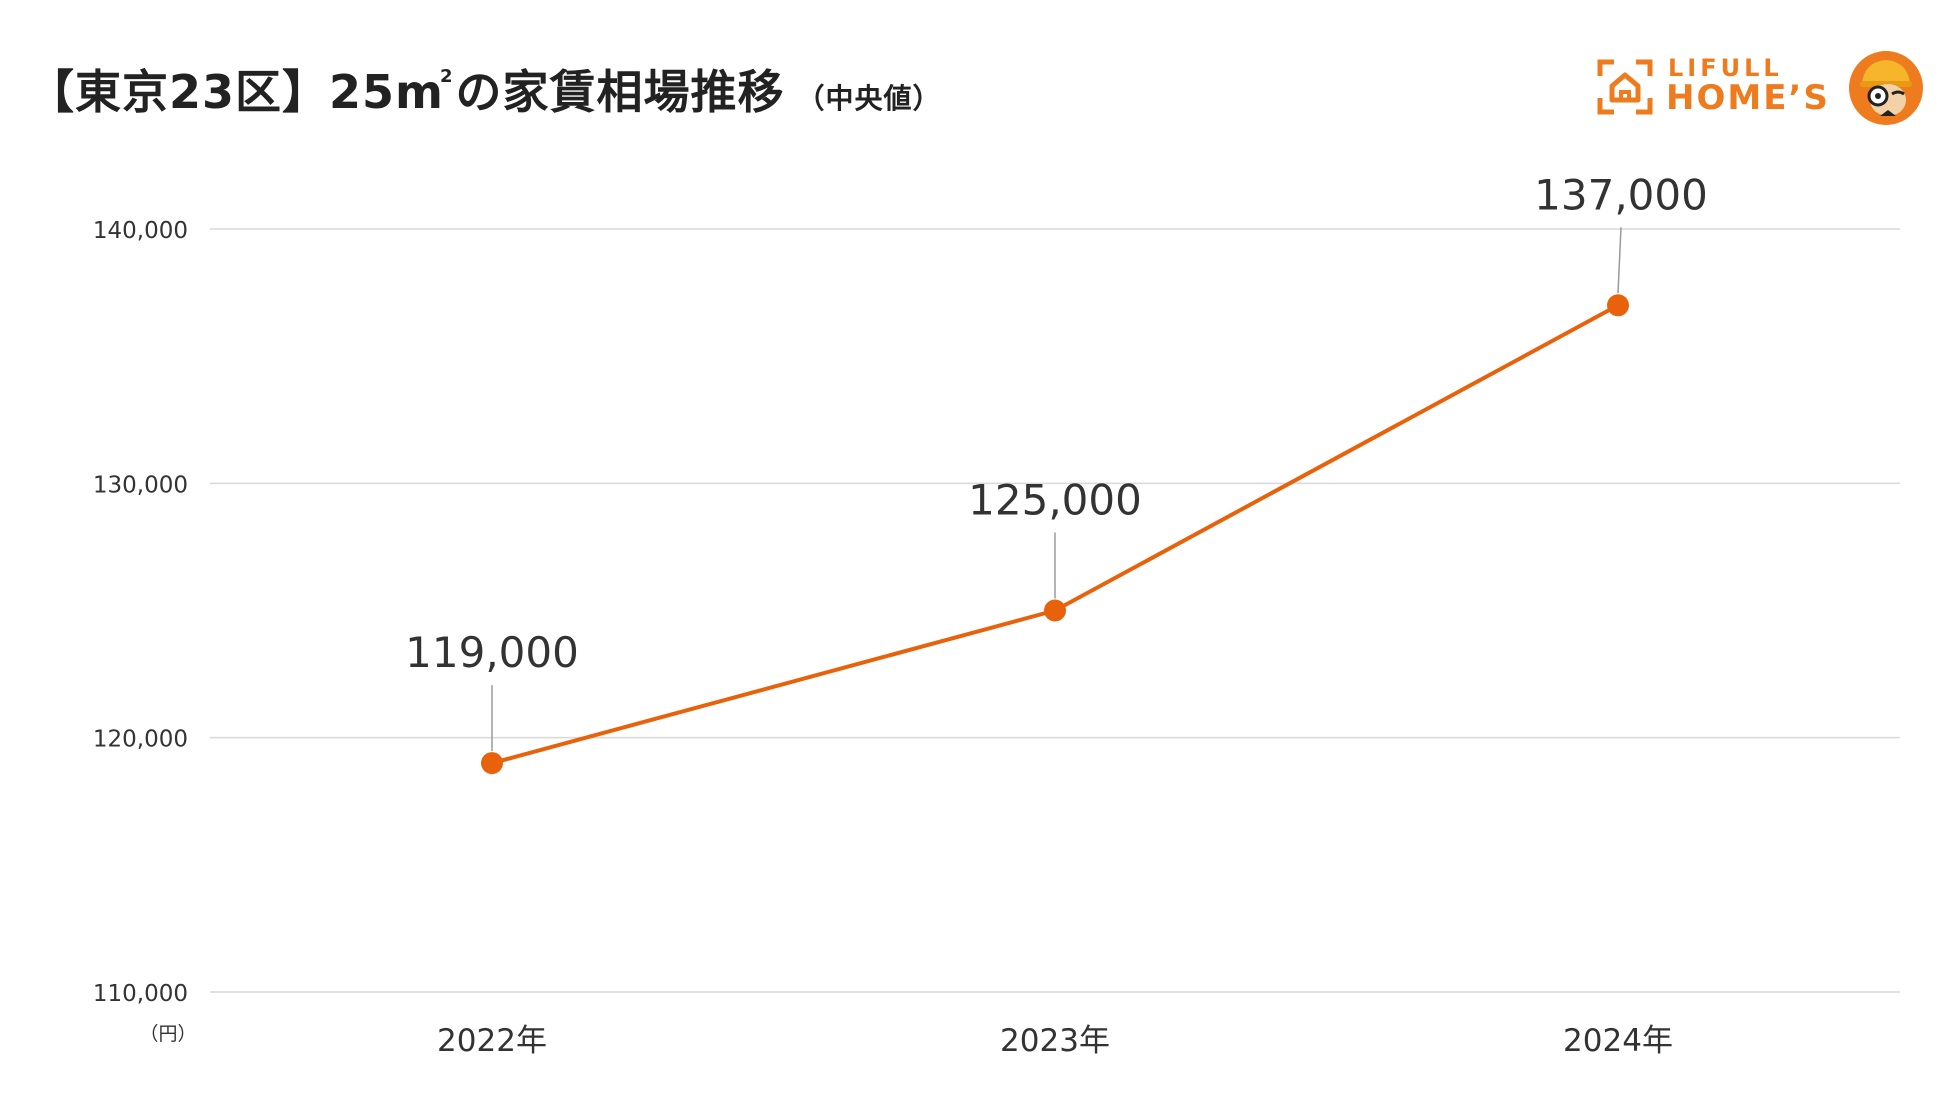  What do you see at coordinates (140, 612) in the screenshot?
I see `y-axis-ticks: 110,000 120,000 130,000 140,000` at bounding box center [140, 612].